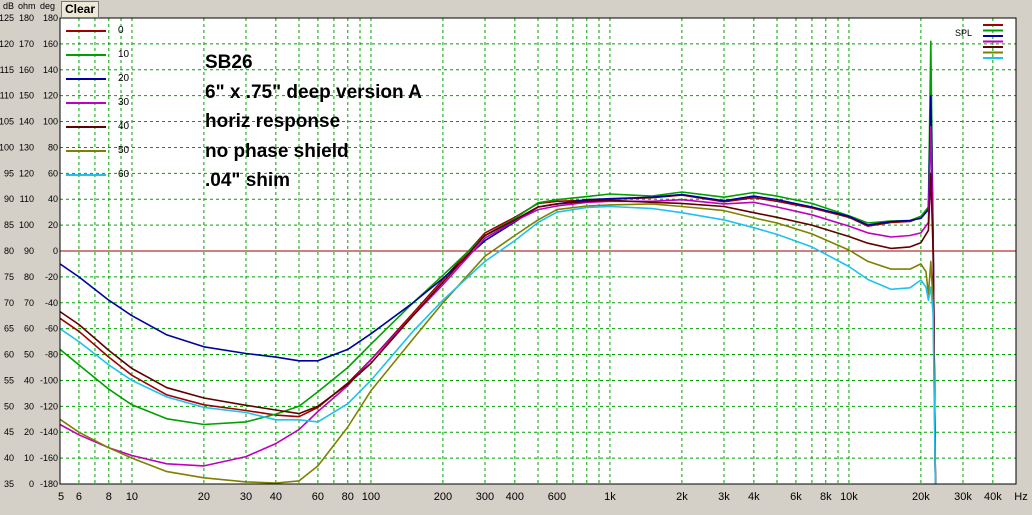  What do you see at coordinates (7, 96) in the screenshot?
I see `y-tick-label-db: 110` at bounding box center [7, 96].